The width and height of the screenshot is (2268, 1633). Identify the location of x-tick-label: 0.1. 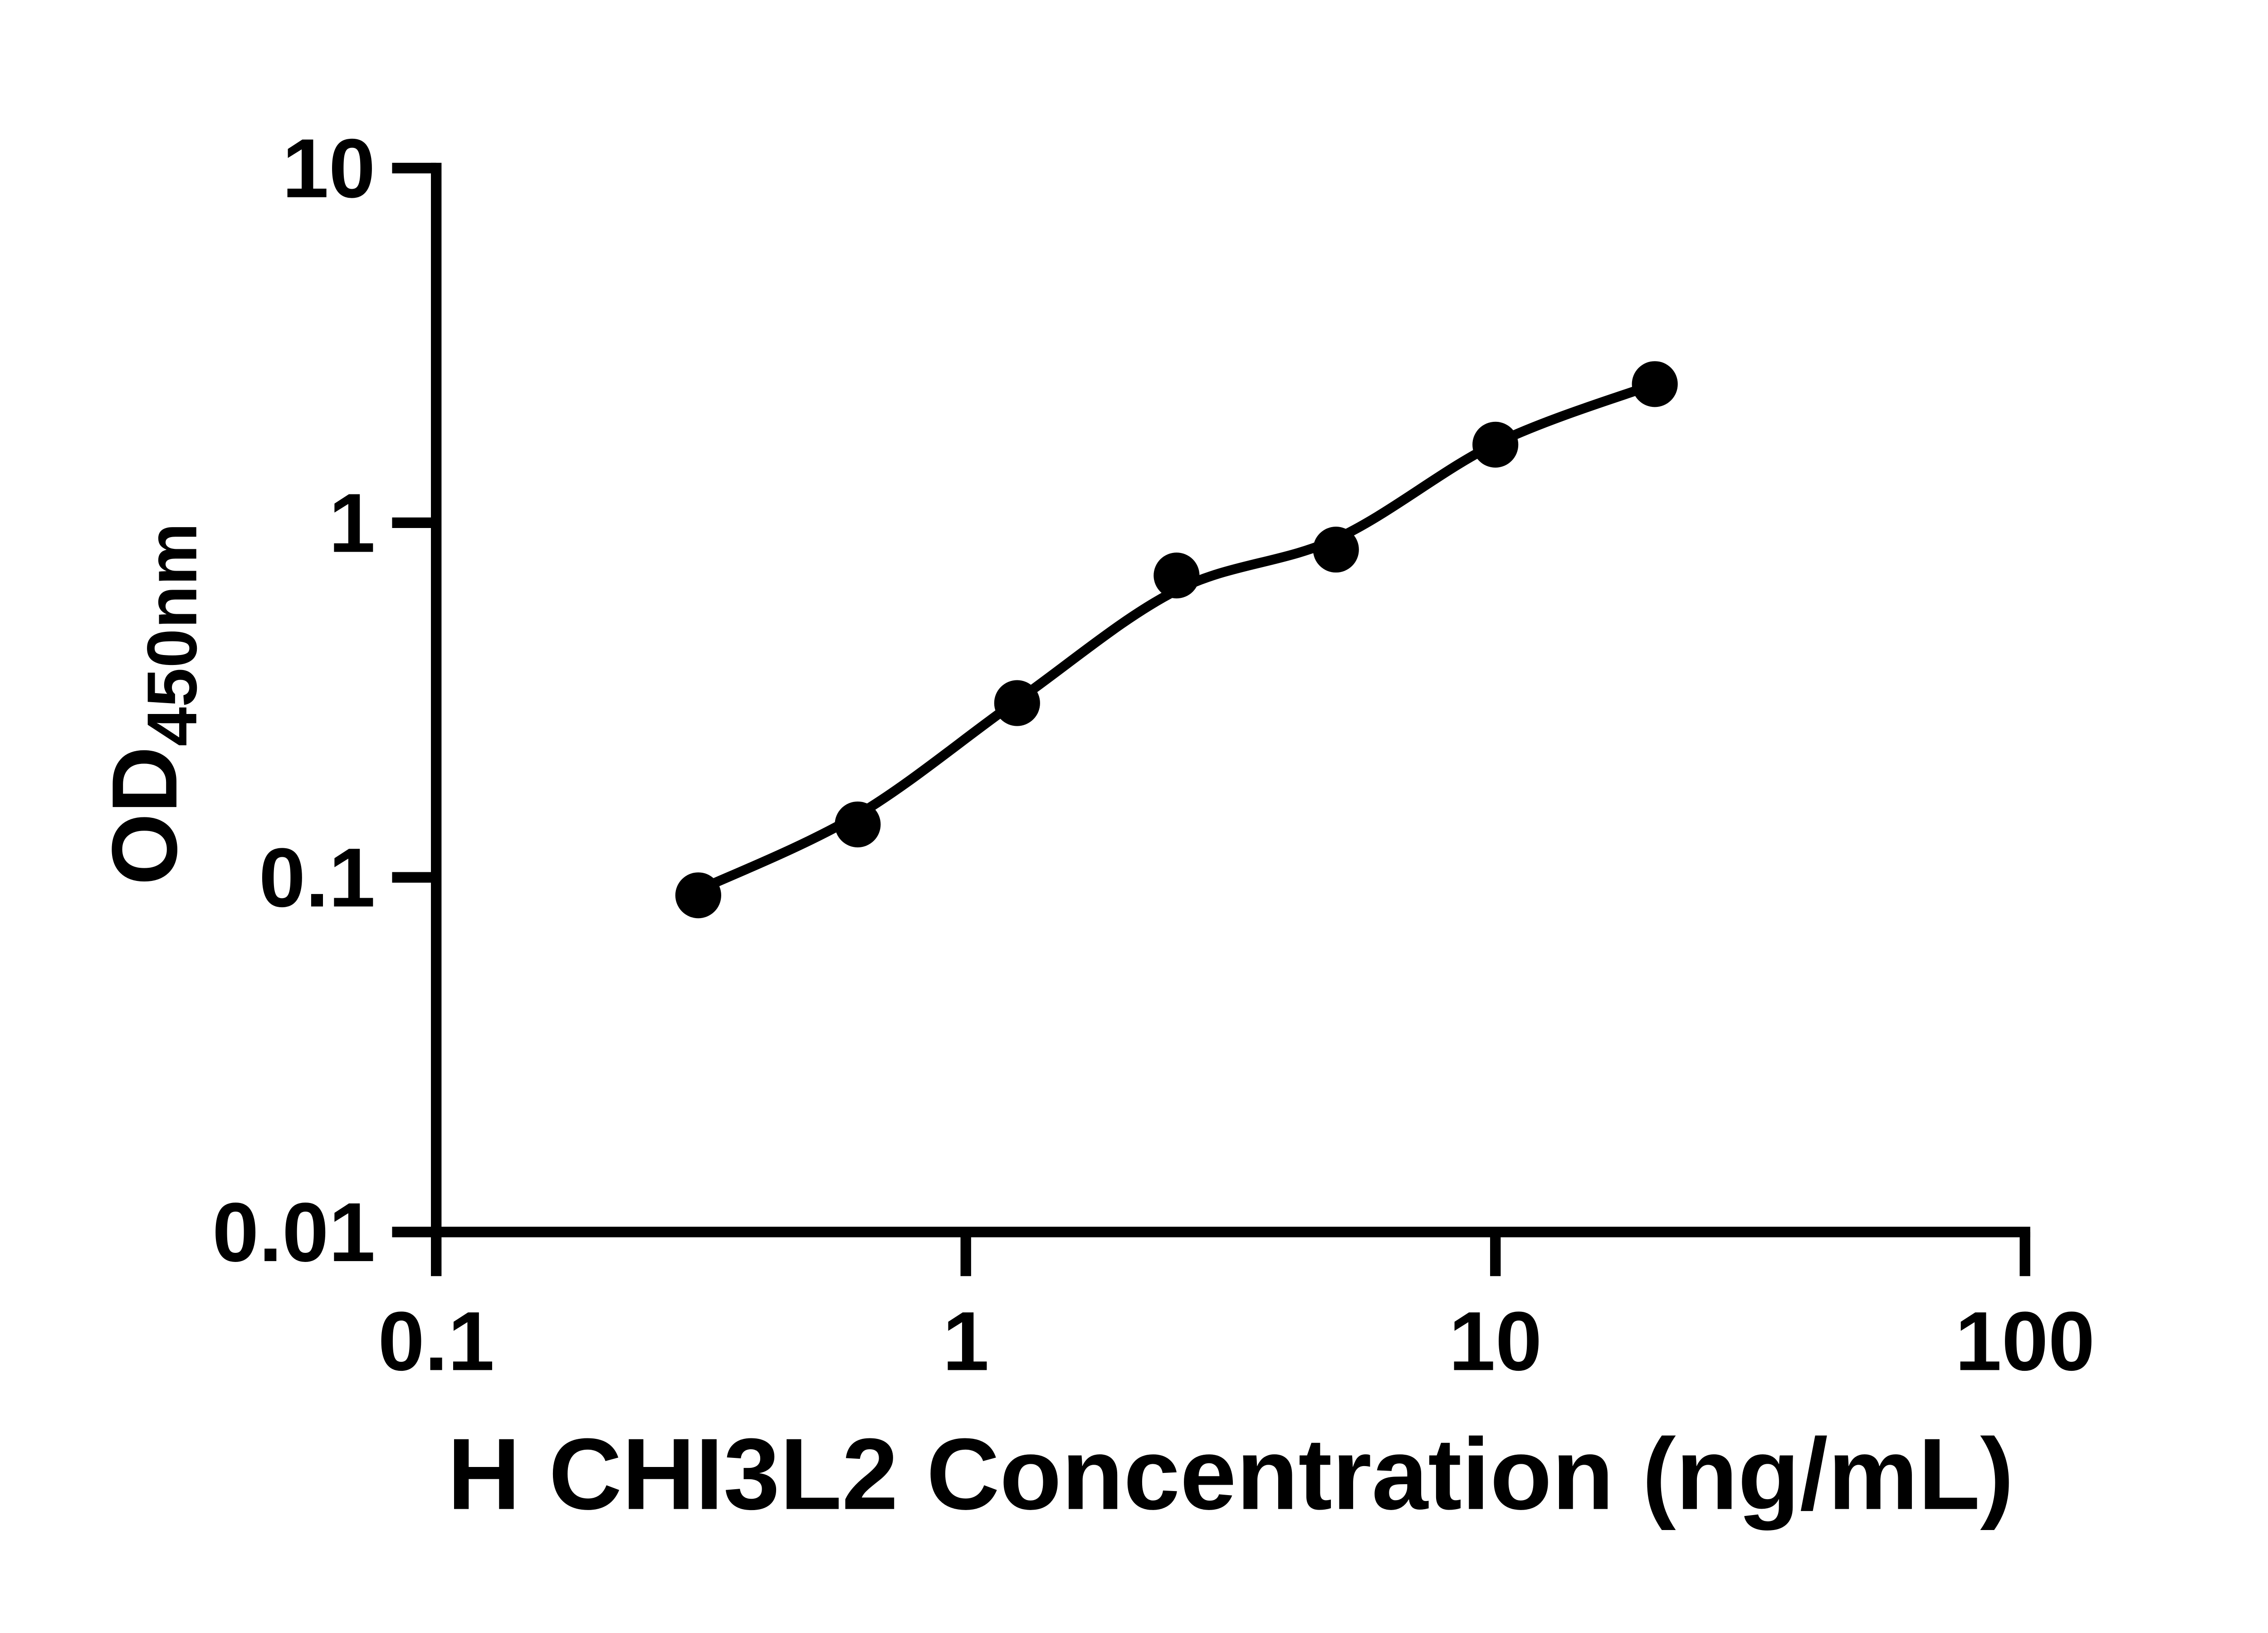
(436, 1341).